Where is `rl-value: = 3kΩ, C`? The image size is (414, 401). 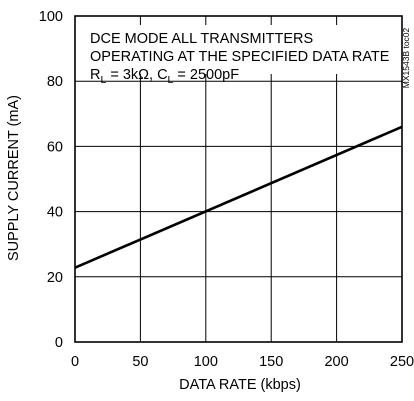 rl-value: = 3kΩ, C is located at coordinates (136, 75).